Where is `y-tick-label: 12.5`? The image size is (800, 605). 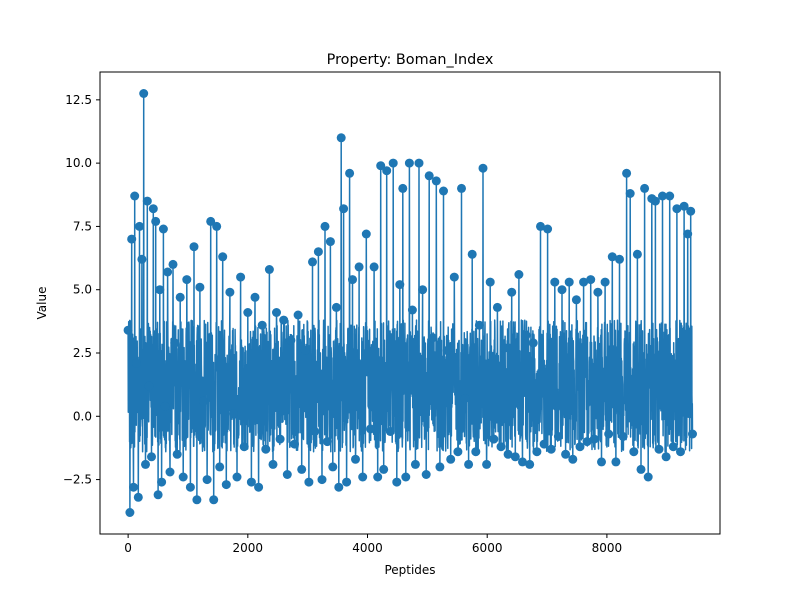 y-tick-label: 12.5 is located at coordinates (78, 100).